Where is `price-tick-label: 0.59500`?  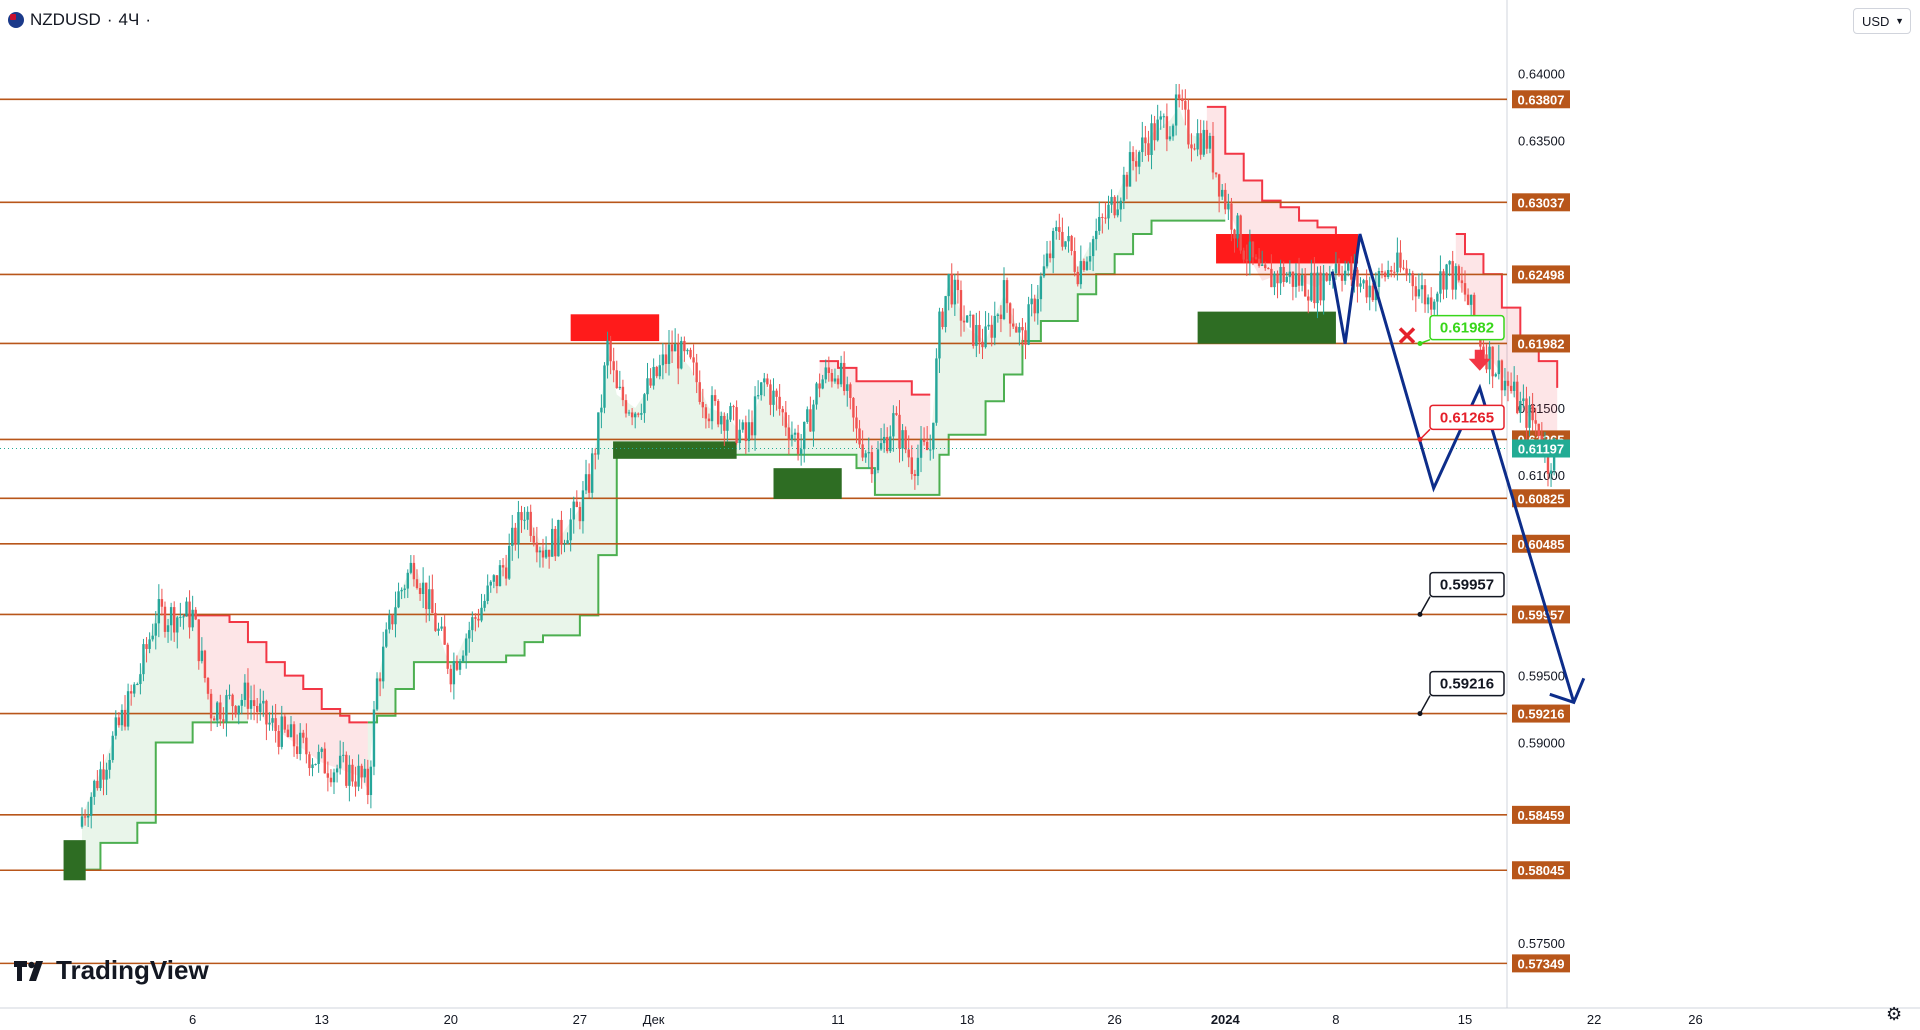
price-tick-label: 0.59500 is located at coordinates (1541, 676).